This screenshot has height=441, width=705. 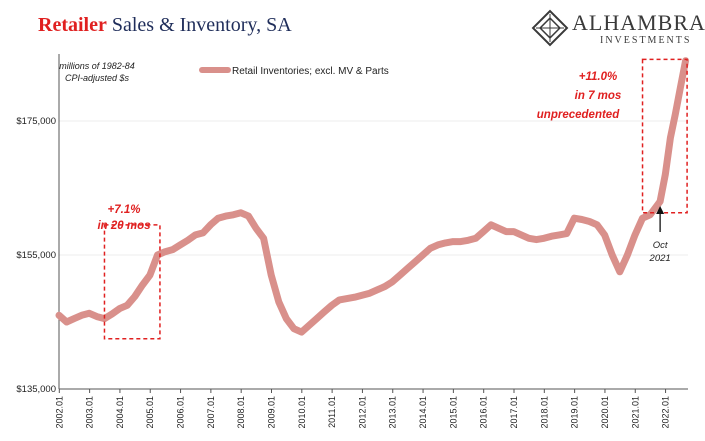 I want to click on x-tick-label: 2007.01, so click(x=211, y=412).